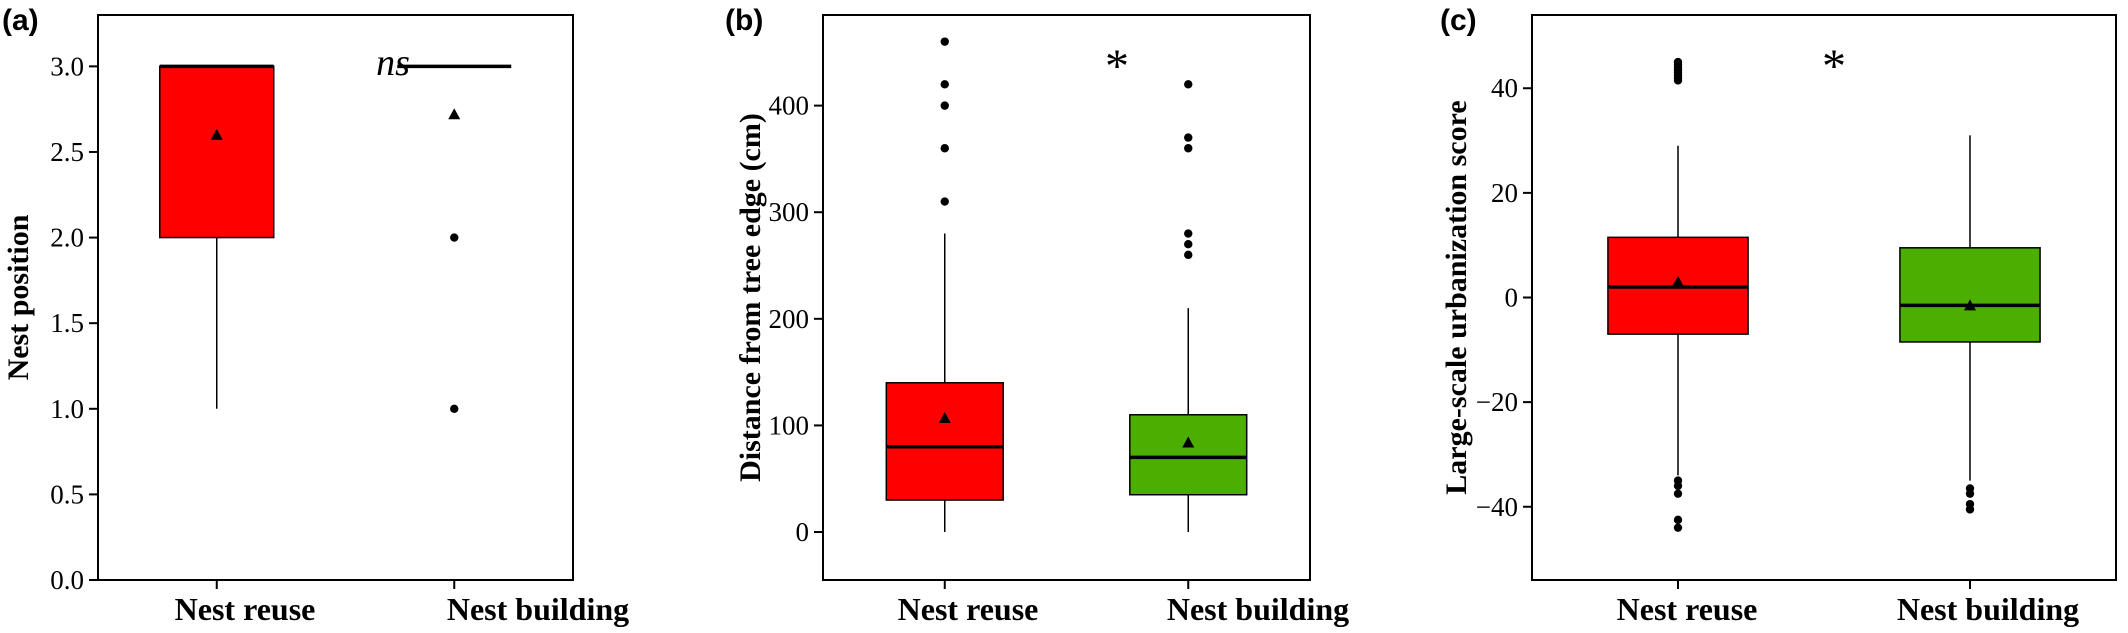 The image size is (2128, 633). Describe the element at coordinates (750, 297) in the screenshot. I see `y-axis-title: Distance from tree edge (cm)` at that location.